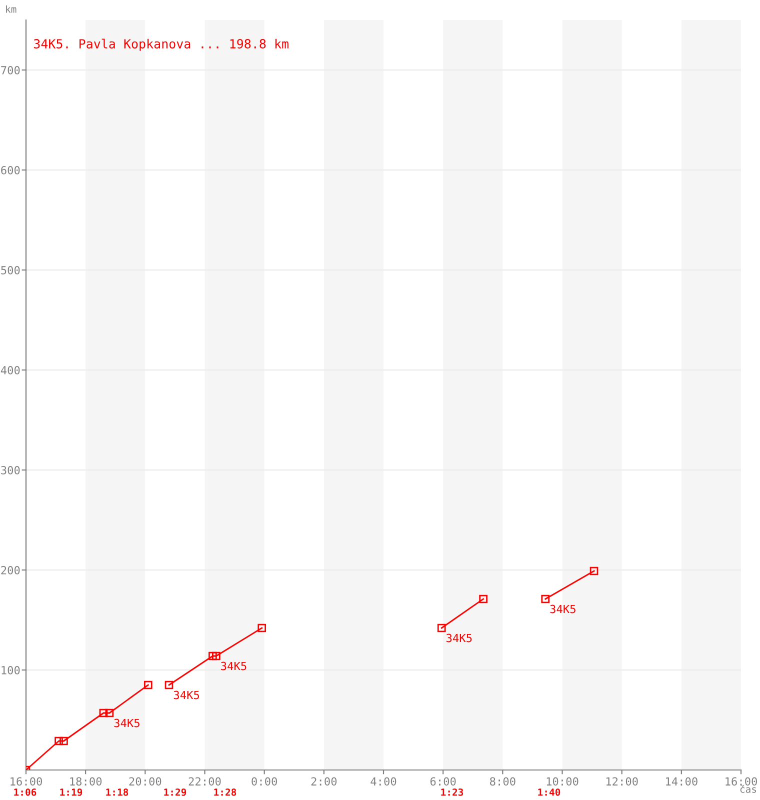 Image resolution: width=760 pixels, height=800 pixels. Describe the element at coordinates (10, 570) in the screenshot. I see `y-tick-label: 200` at that location.